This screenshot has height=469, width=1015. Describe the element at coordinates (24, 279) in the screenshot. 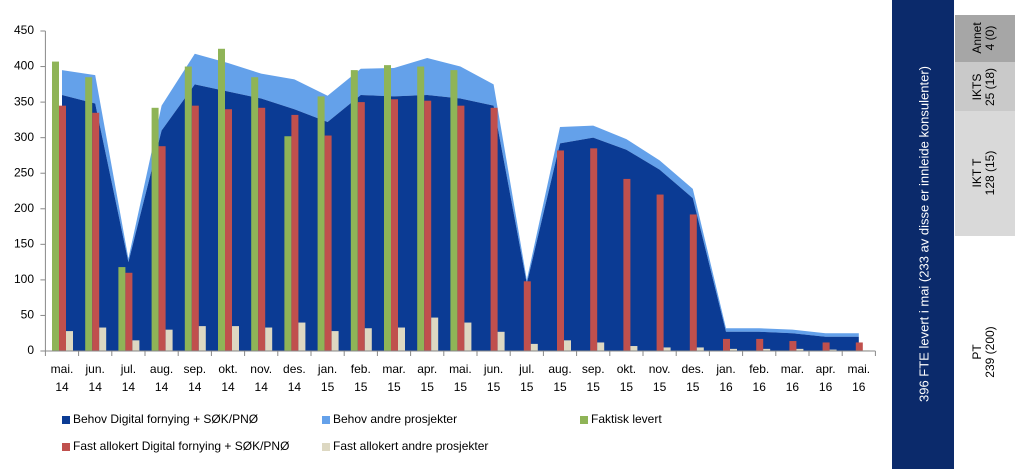

I see `y-tick-label: 100` at that location.